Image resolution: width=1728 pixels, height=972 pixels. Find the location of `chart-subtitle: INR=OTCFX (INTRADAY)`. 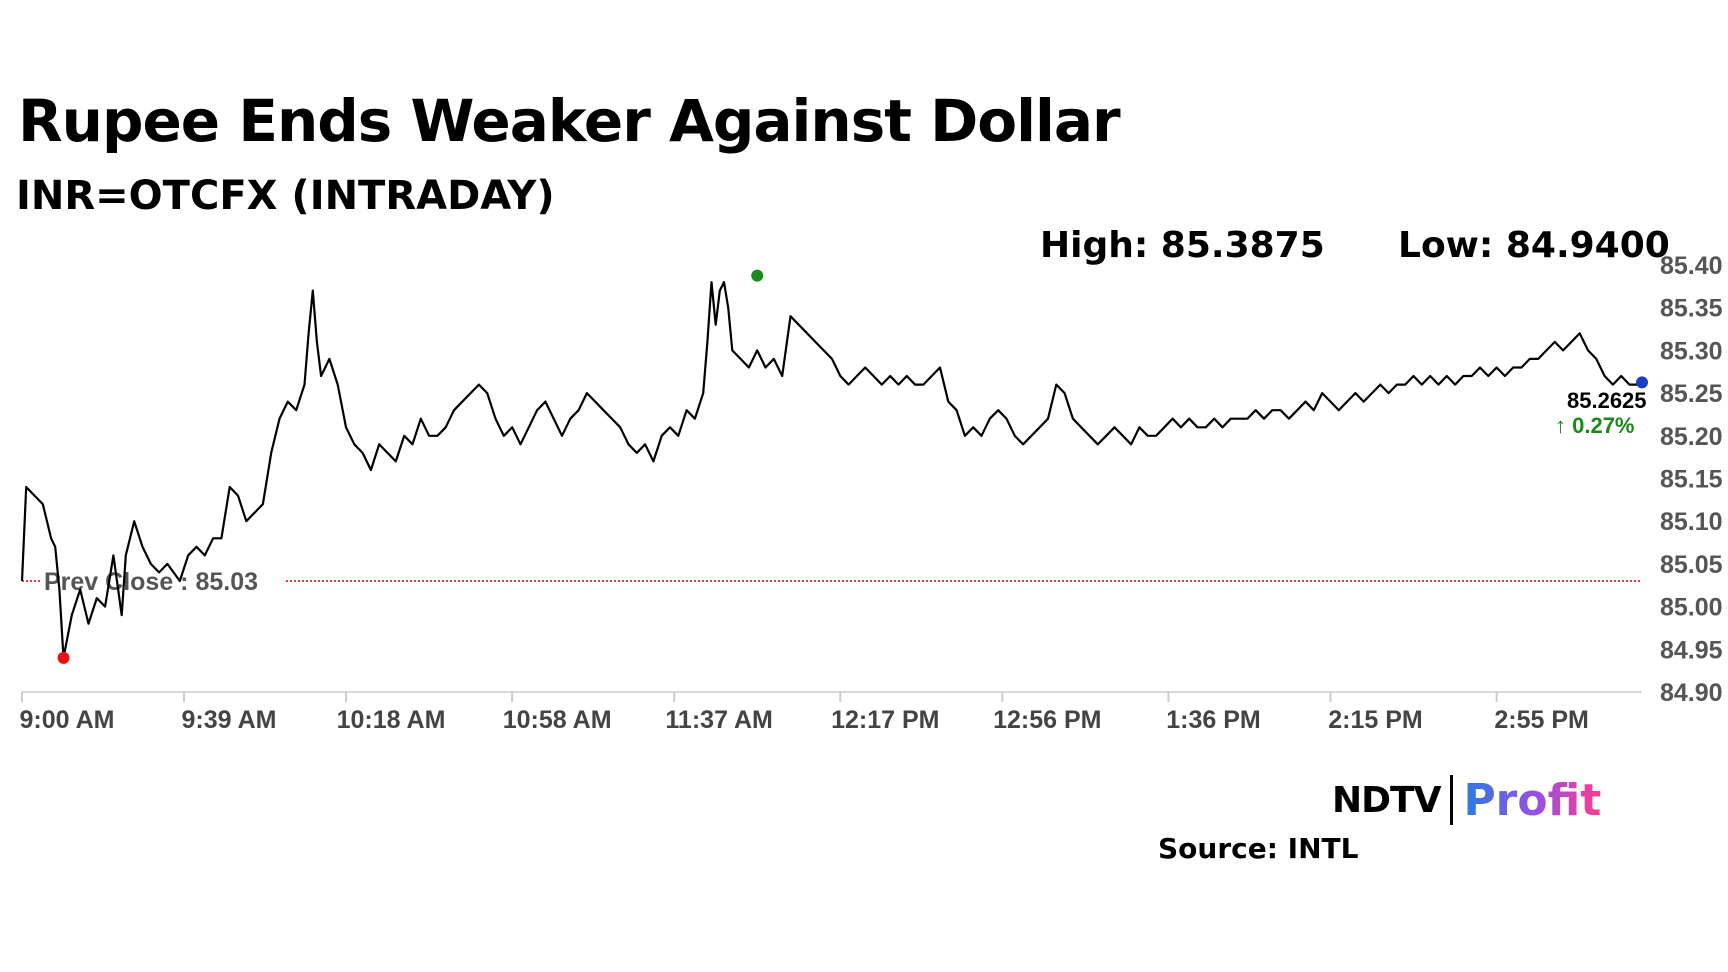

chart-subtitle: INR=OTCFX (INTRADAY) is located at coordinates (285, 196).